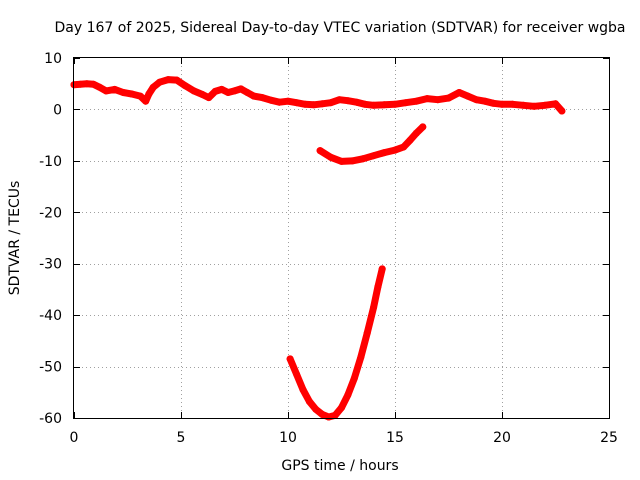  What do you see at coordinates (609, 438) in the screenshot?
I see `x-tick-label: 25` at bounding box center [609, 438].